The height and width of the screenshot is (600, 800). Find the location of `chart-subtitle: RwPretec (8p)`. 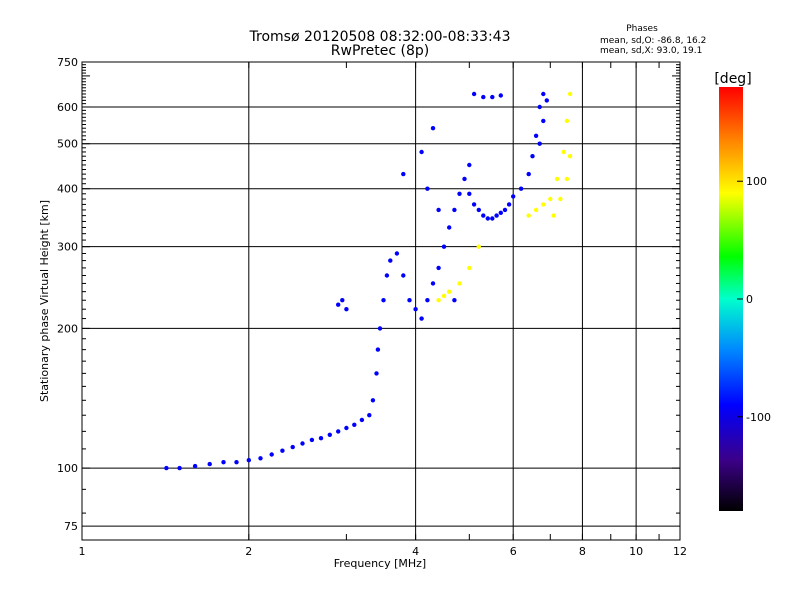

chart-subtitle: RwPretec (8p) is located at coordinates (380, 51).